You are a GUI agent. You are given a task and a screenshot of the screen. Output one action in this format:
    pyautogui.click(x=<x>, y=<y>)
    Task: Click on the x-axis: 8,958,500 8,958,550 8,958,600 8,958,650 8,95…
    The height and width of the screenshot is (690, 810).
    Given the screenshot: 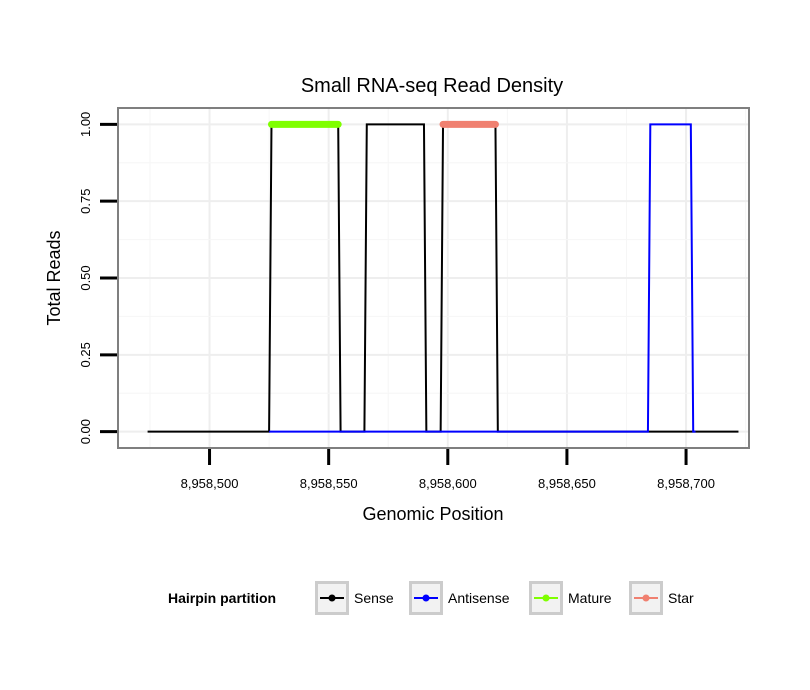 What is the action you would take?
    pyautogui.click(x=448, y=470)
    